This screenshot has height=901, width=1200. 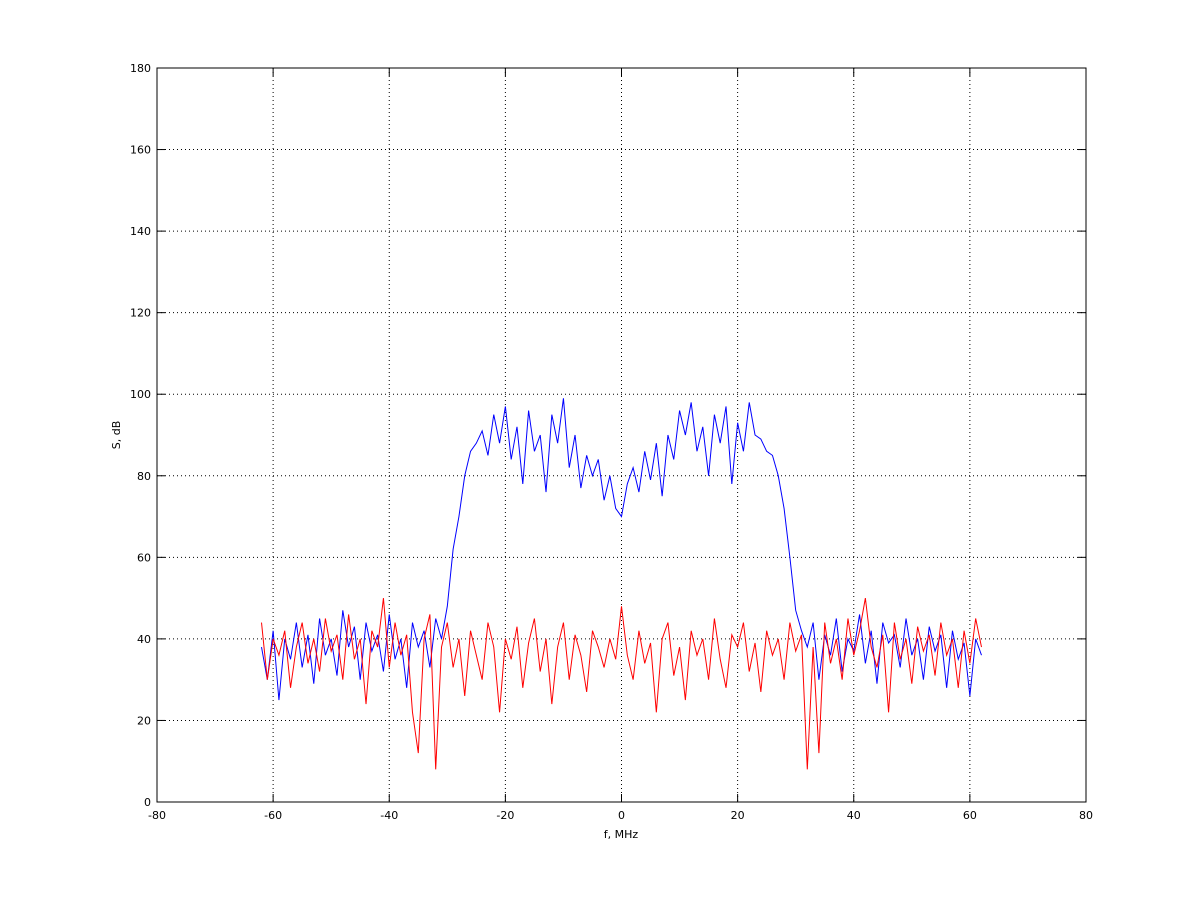 What do you see at coordinates (854, 815) in the screenshot?
I see `x-tick-label: 40` at bounding box center [854, 815].